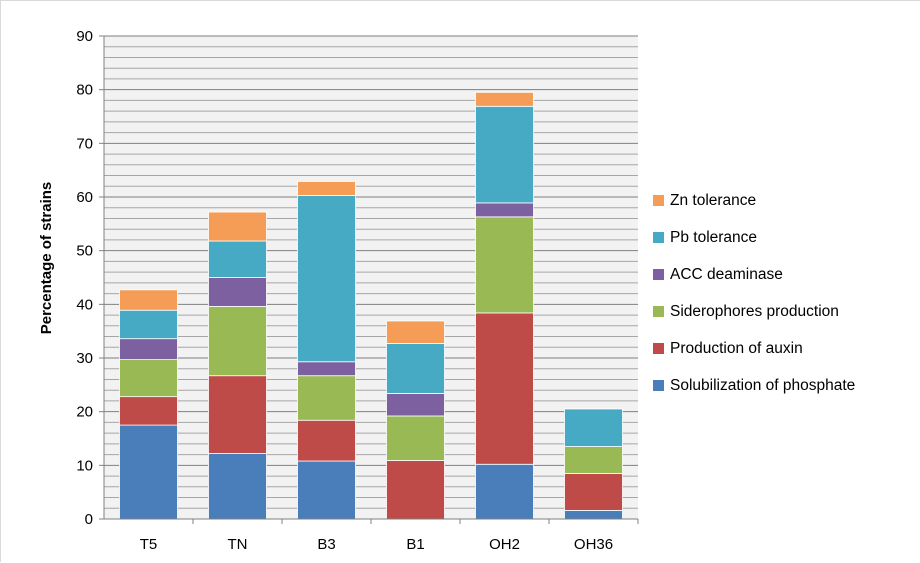 This screenshot has height=563, width=920. What do you see at coordinates (238, 544) in the screenshot?
I see `x-tick-label: TN` at bounding box center [238, 544].